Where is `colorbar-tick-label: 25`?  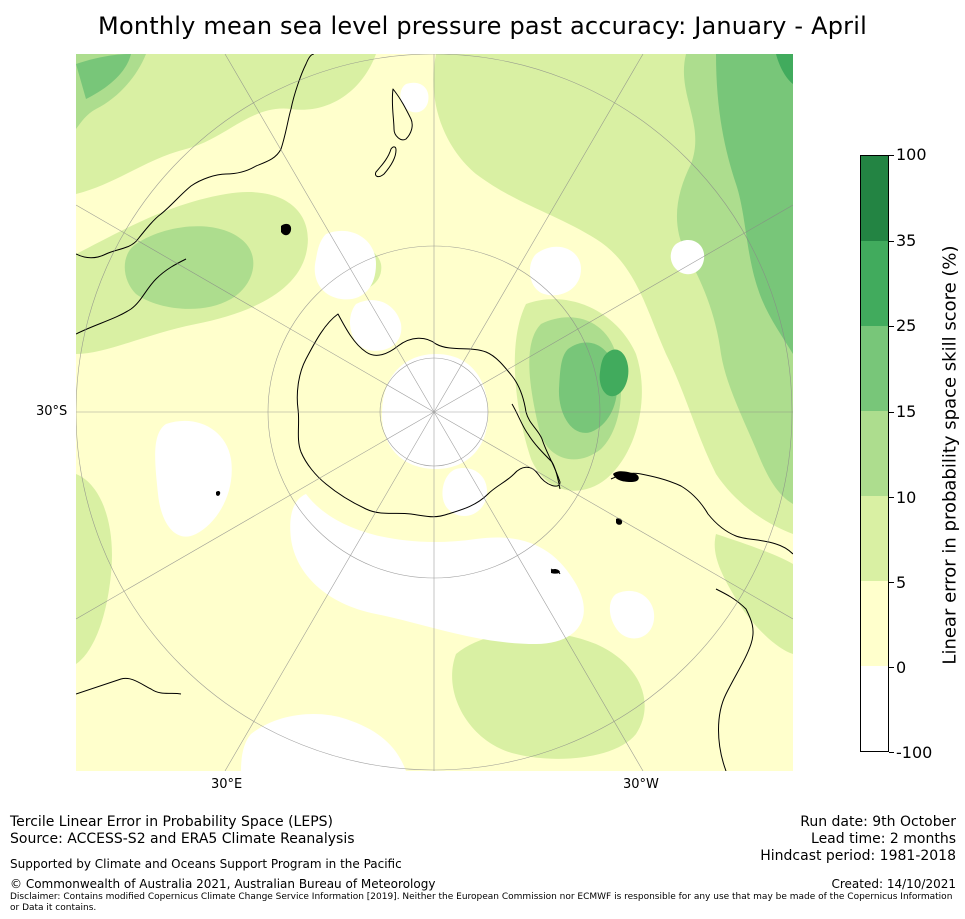
colorbar-tick-label: 25 is located at coordinates (906, 325).